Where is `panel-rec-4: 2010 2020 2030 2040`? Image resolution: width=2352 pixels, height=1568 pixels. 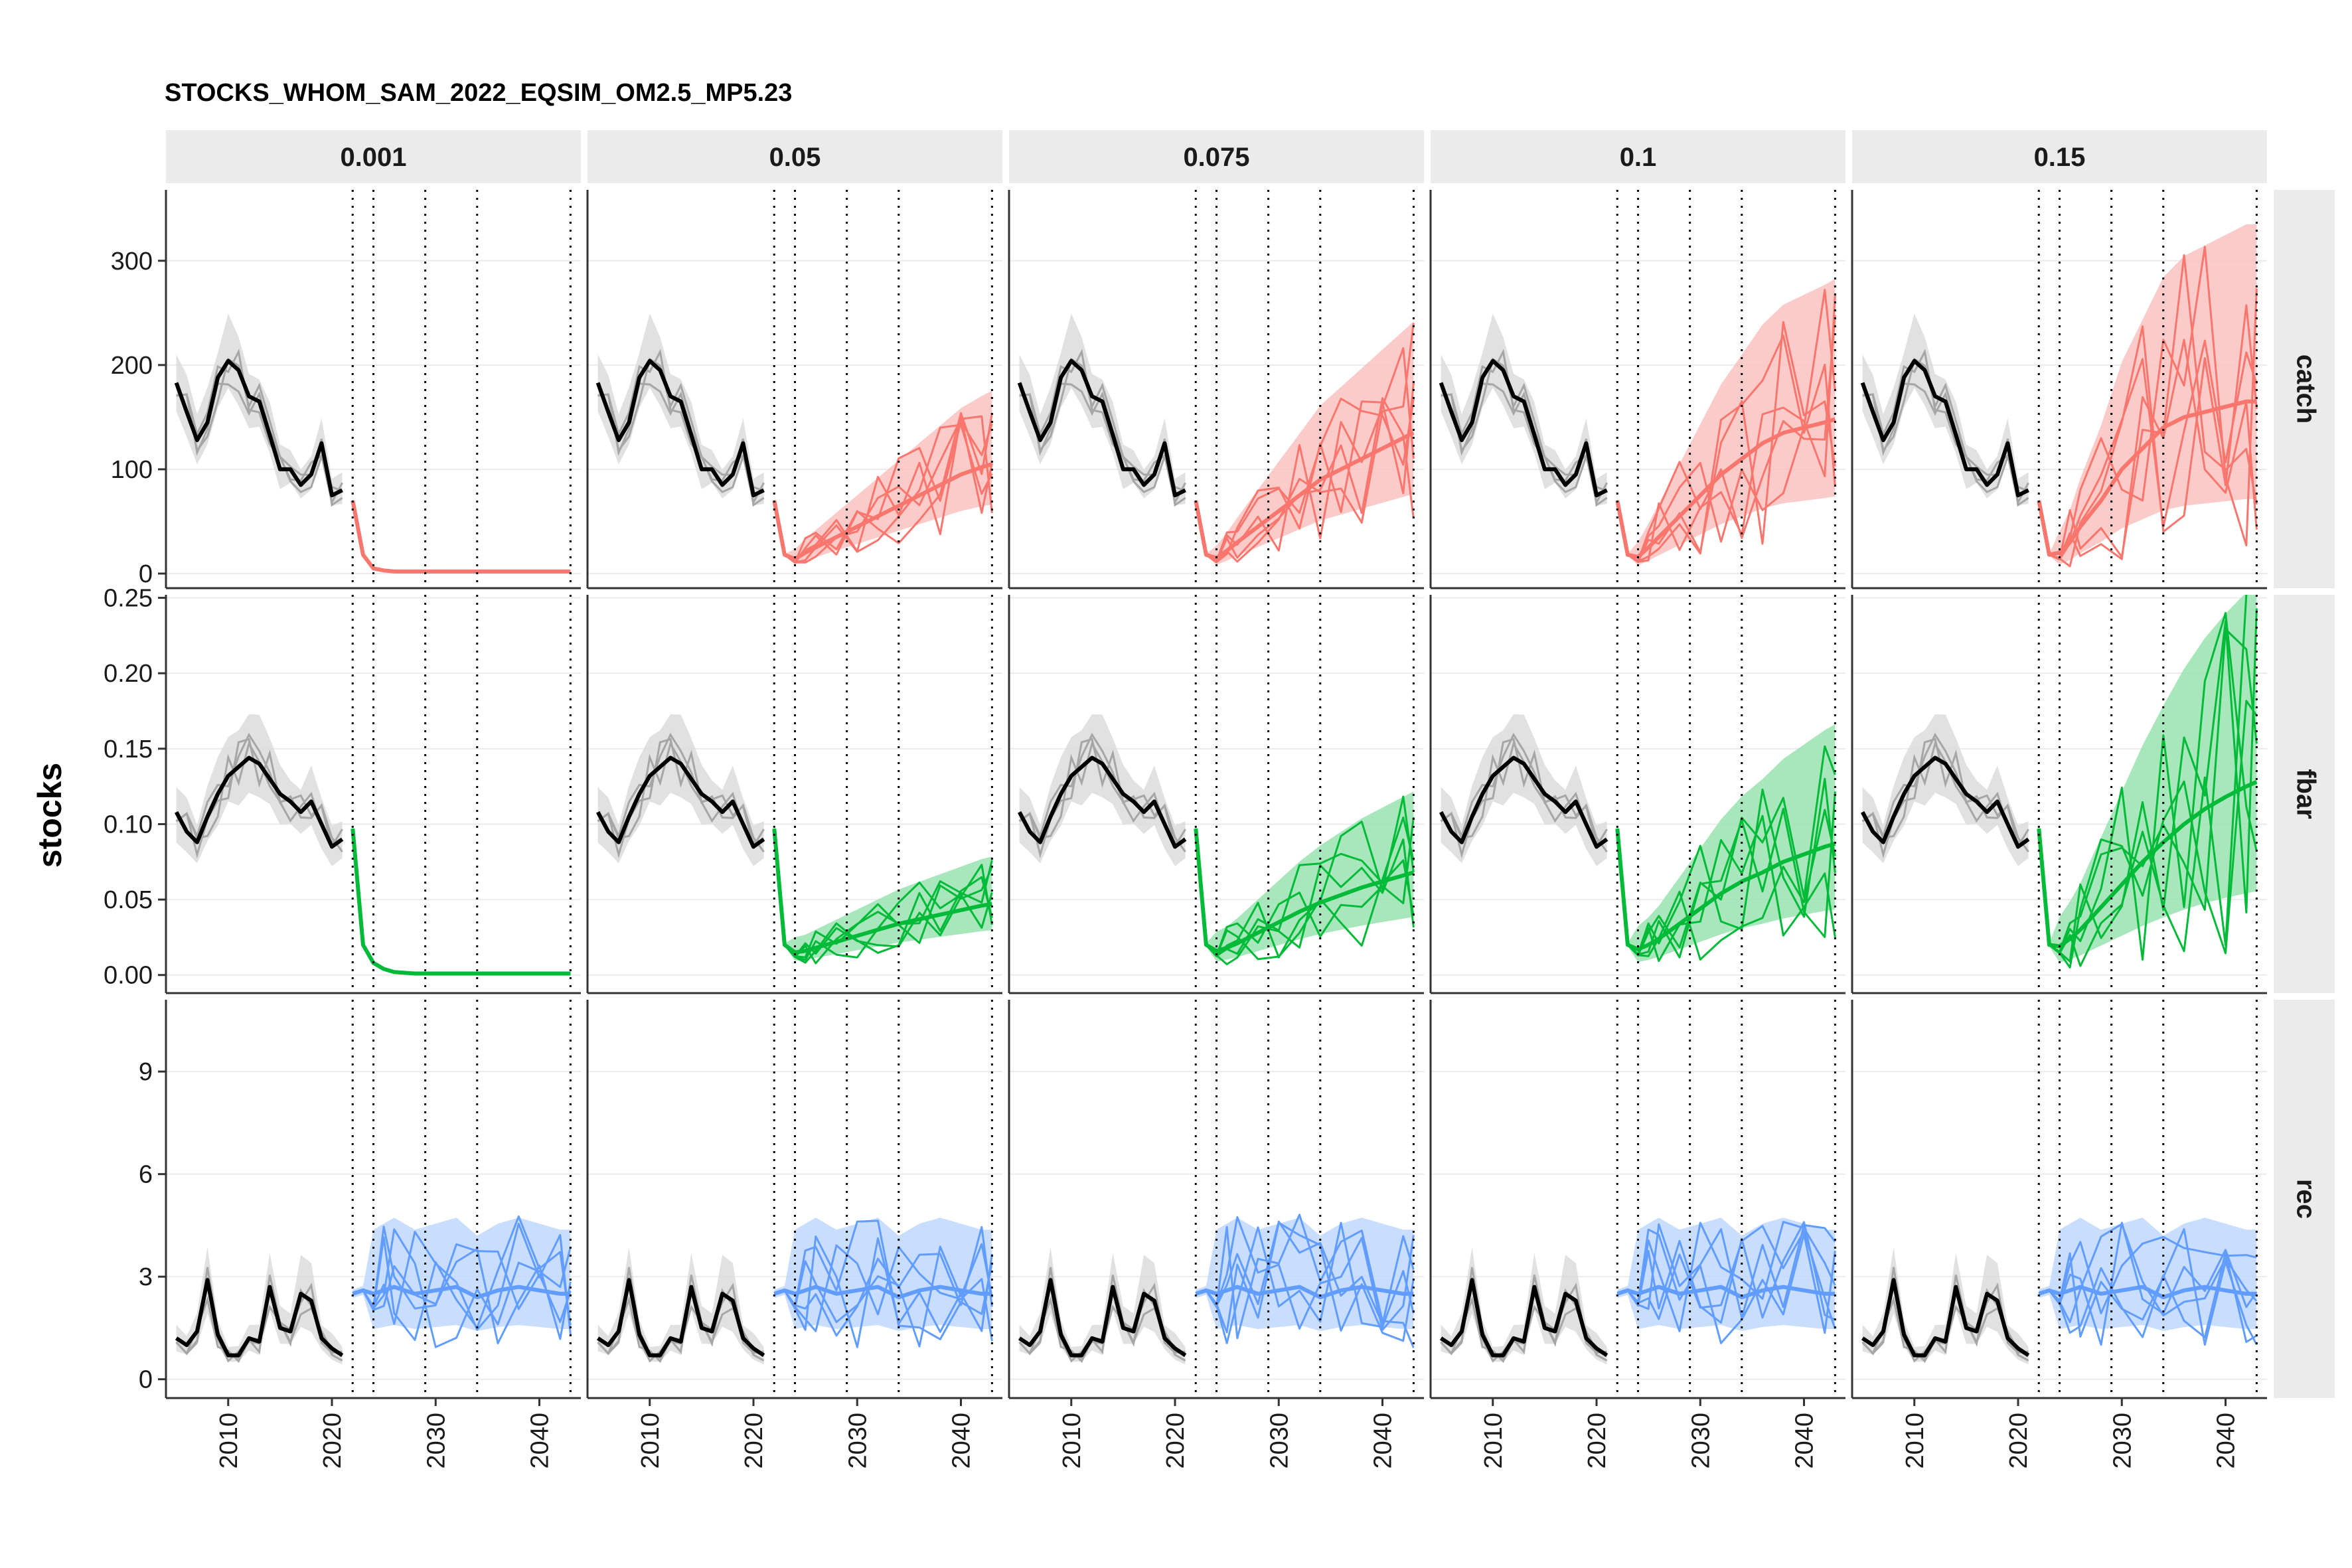
panel-rec-4: 2010 2020 2030 2040 is located at coordinates (2059, 1234).